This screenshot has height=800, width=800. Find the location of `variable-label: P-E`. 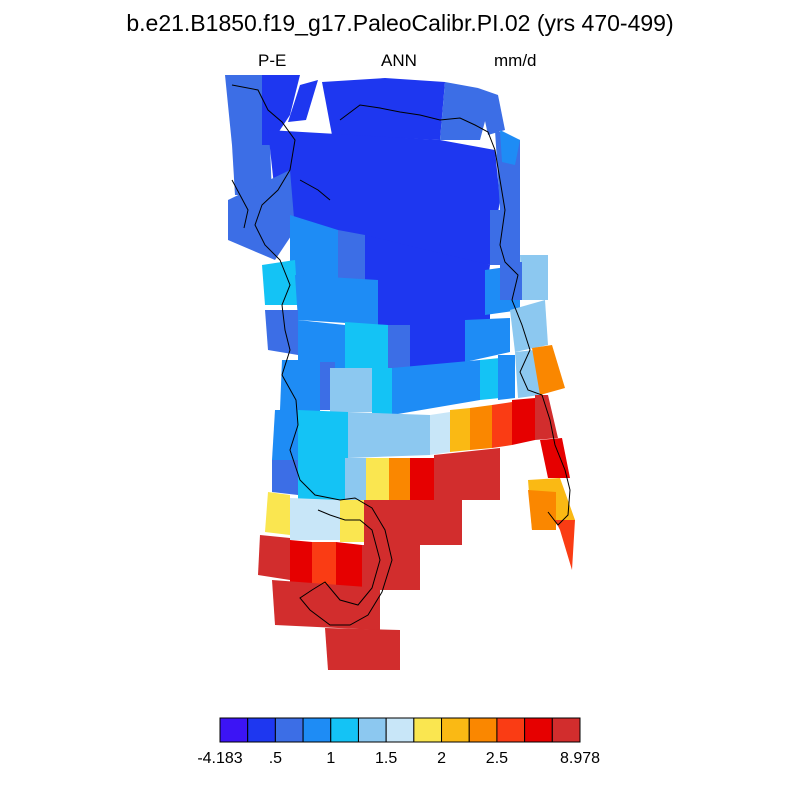

variable-label: P-E is located at coordinates (272, 60).